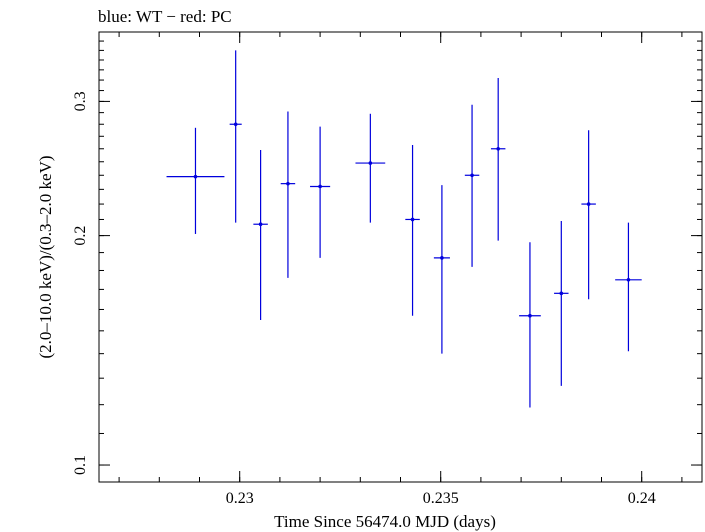 The image size is (705, 532). What do you see at coordinates (165, 16) in the screenshot?
I see `chart-title: blue: WT − red: PC` at bounding box center [165, 16].